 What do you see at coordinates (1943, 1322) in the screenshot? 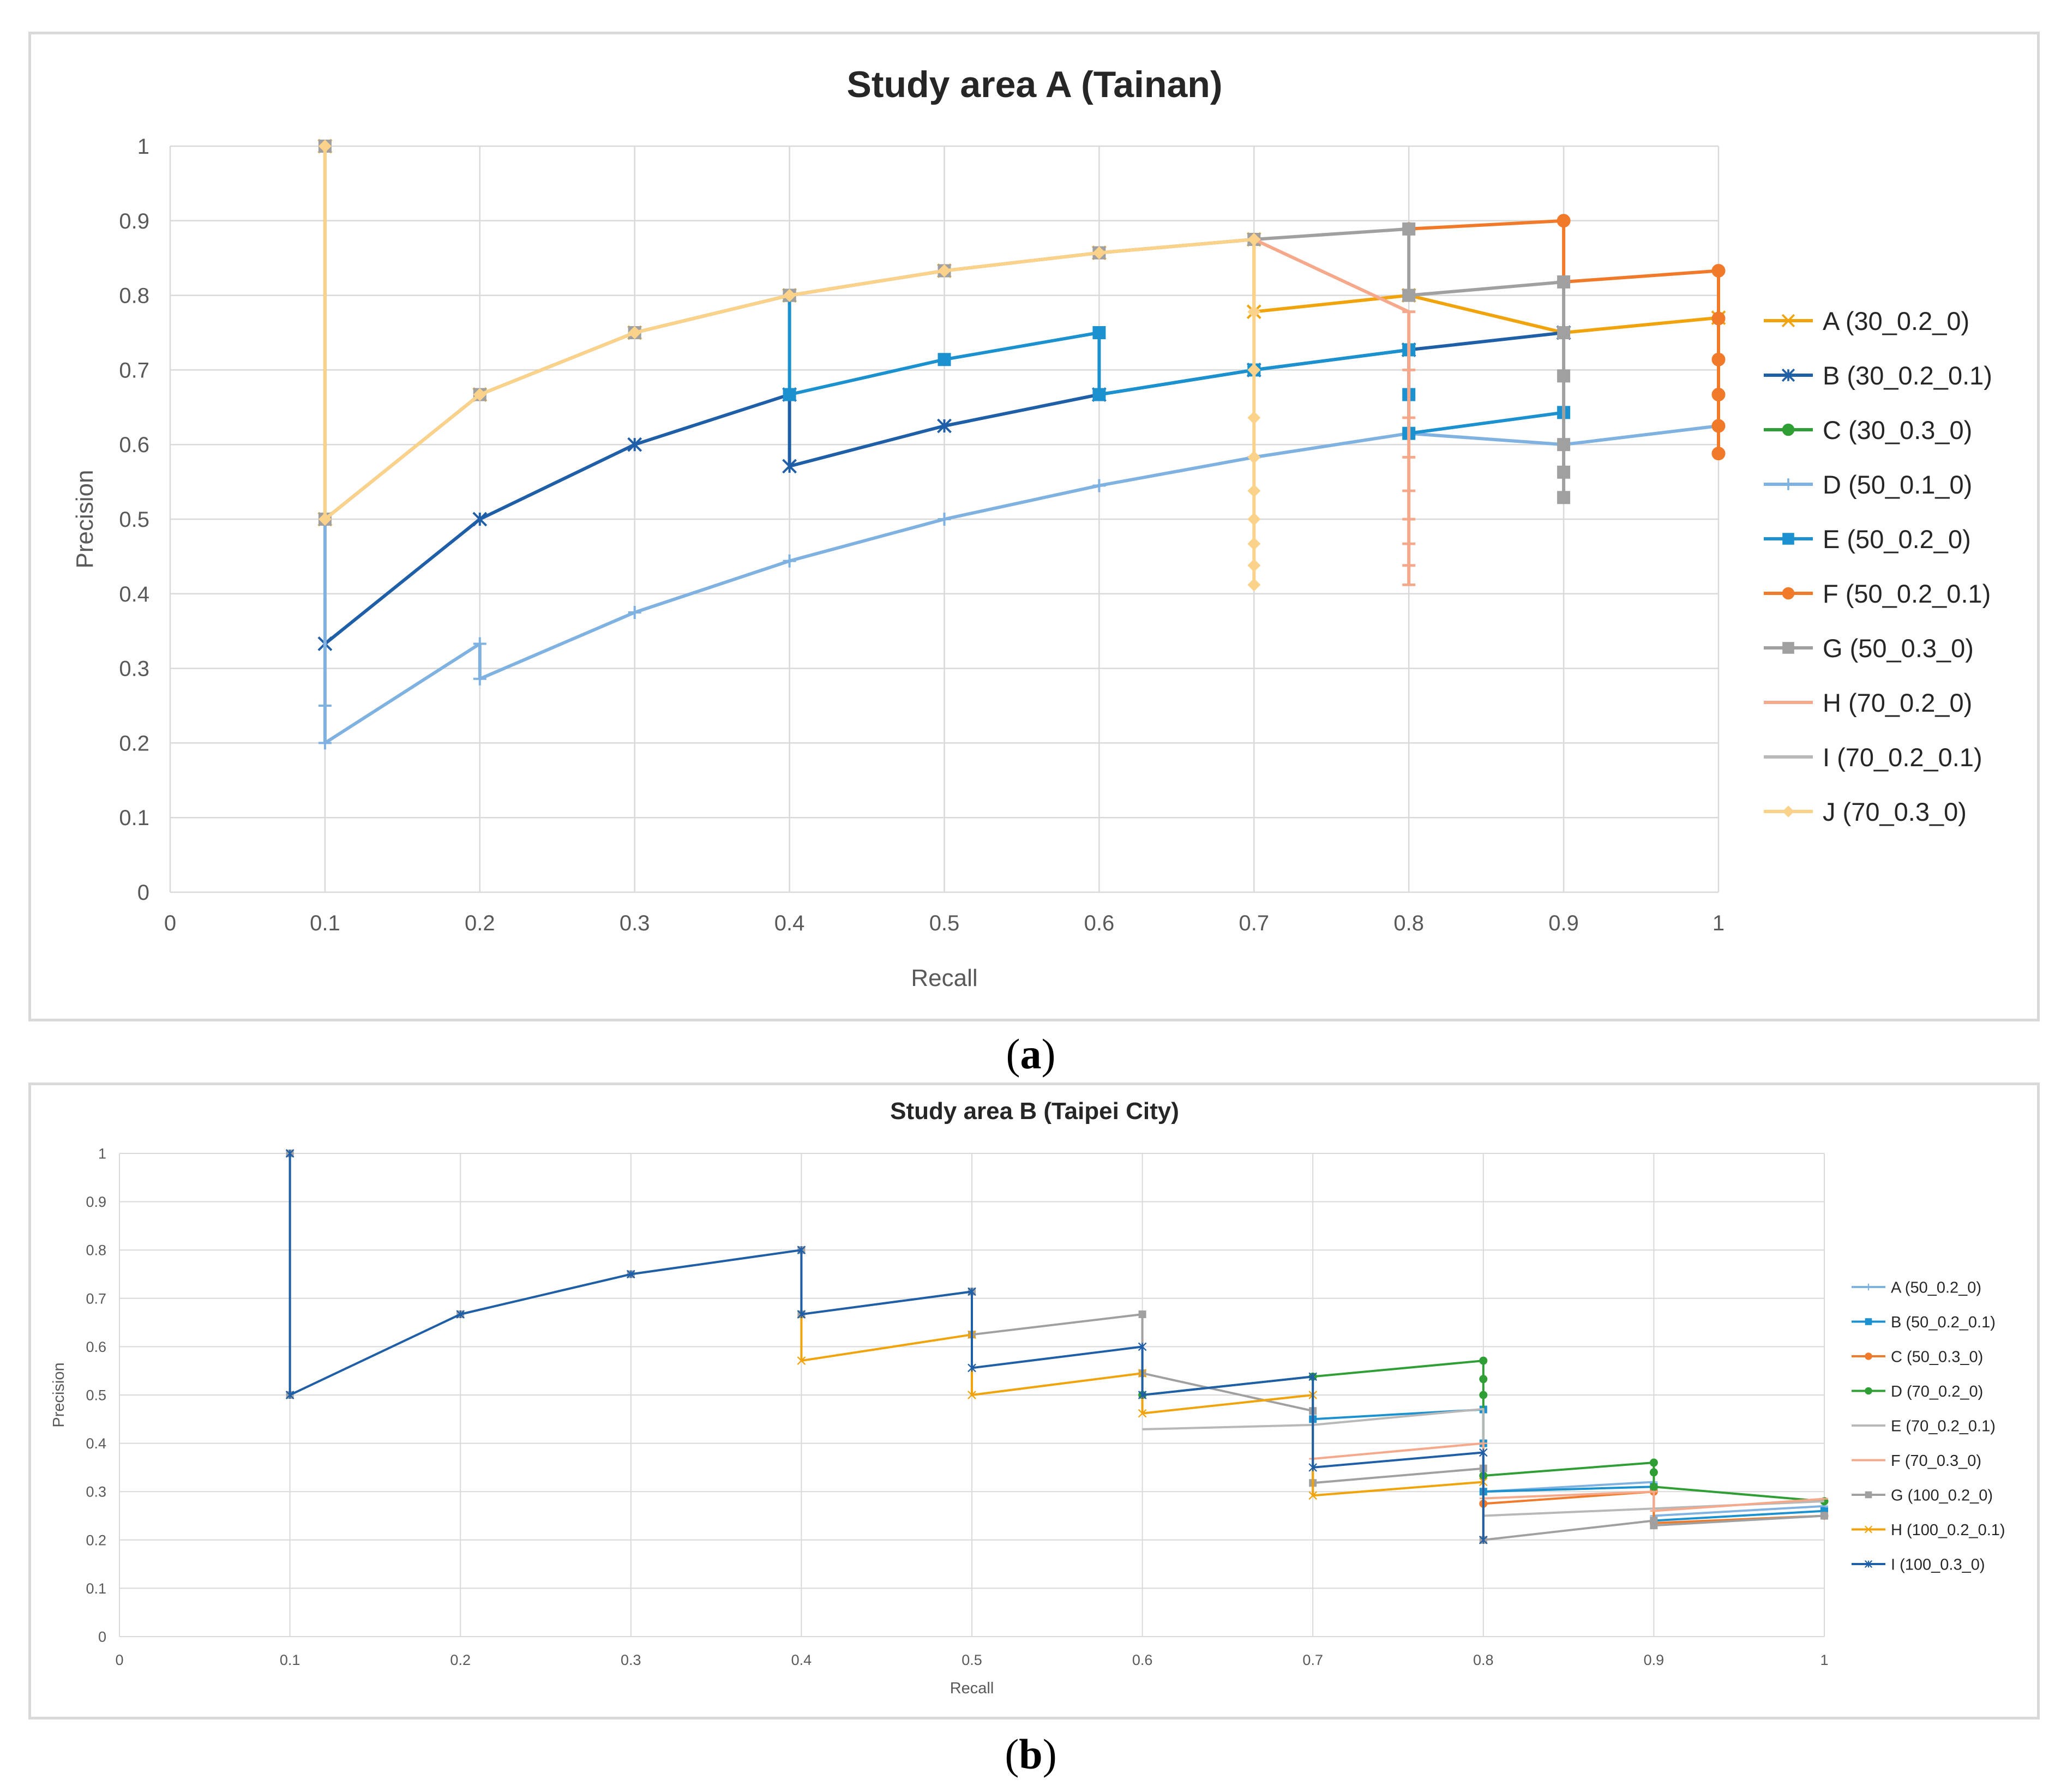
I see `legend-label: B (50_0.2_0.1)` at bounding box center [1943, 1322].